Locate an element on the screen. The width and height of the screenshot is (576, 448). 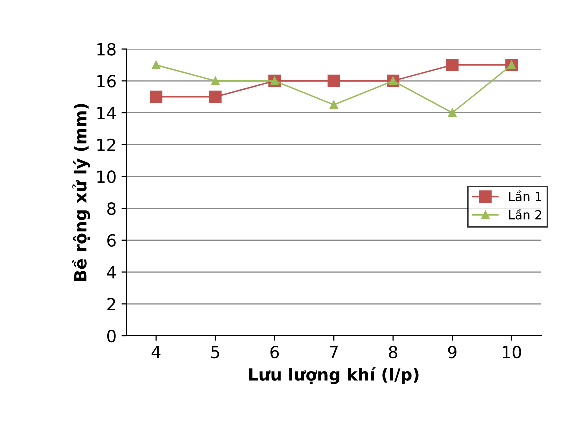
y-tick-label: 12 is located at coordinates (107, 145).